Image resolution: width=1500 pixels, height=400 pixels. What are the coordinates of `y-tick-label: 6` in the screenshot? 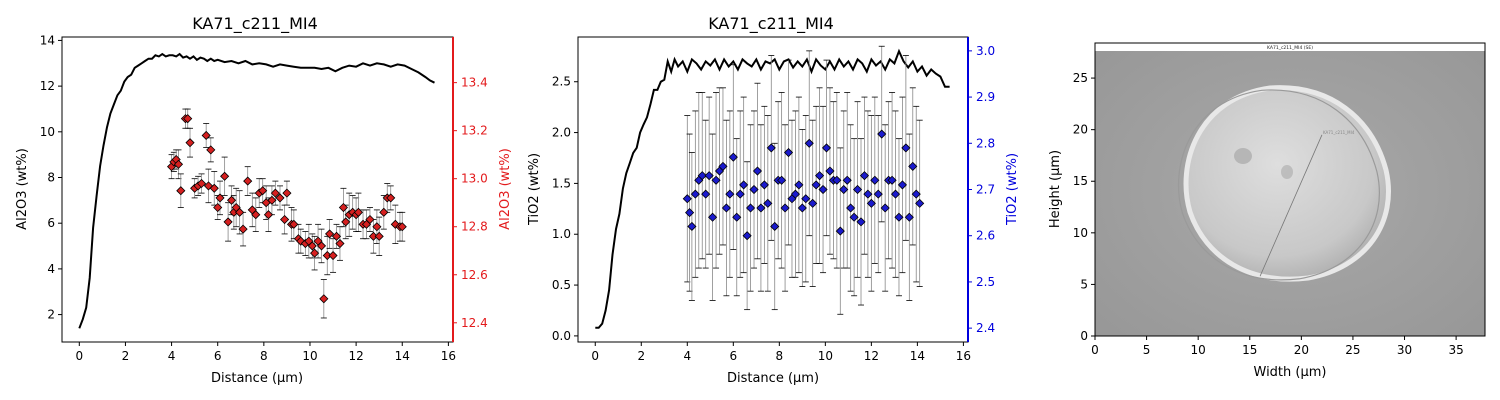 It's located at (51, 223).